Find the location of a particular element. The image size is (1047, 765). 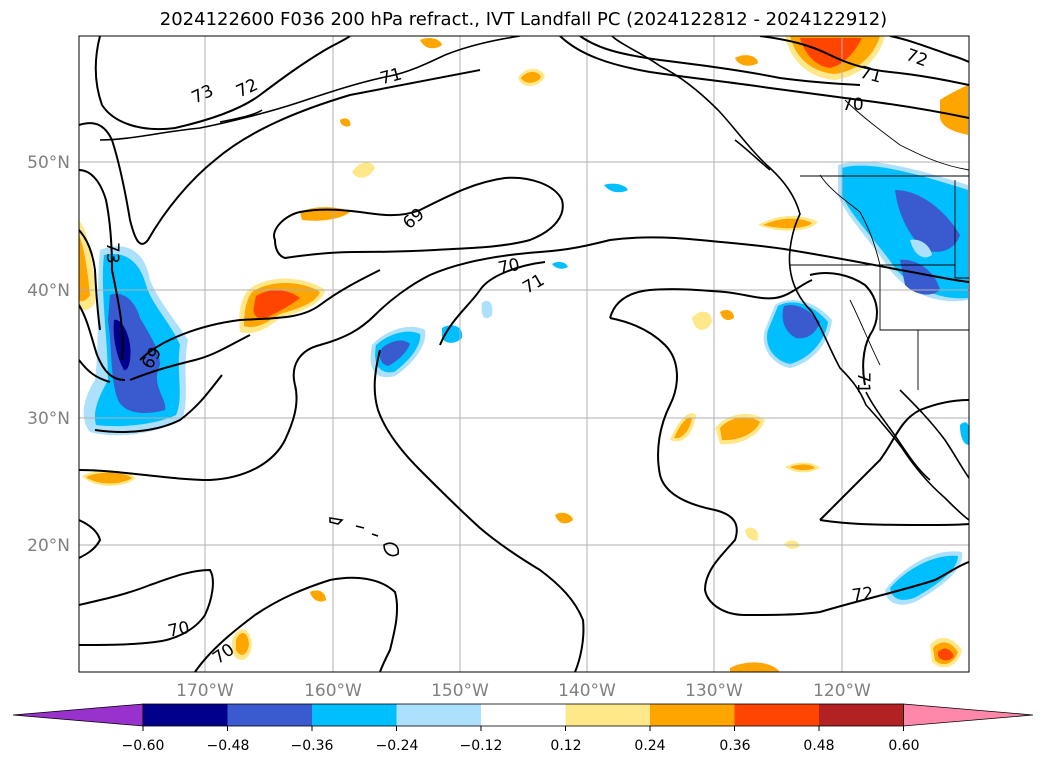

lat-tick-label: 40°N is located at coordinates (48, 291).